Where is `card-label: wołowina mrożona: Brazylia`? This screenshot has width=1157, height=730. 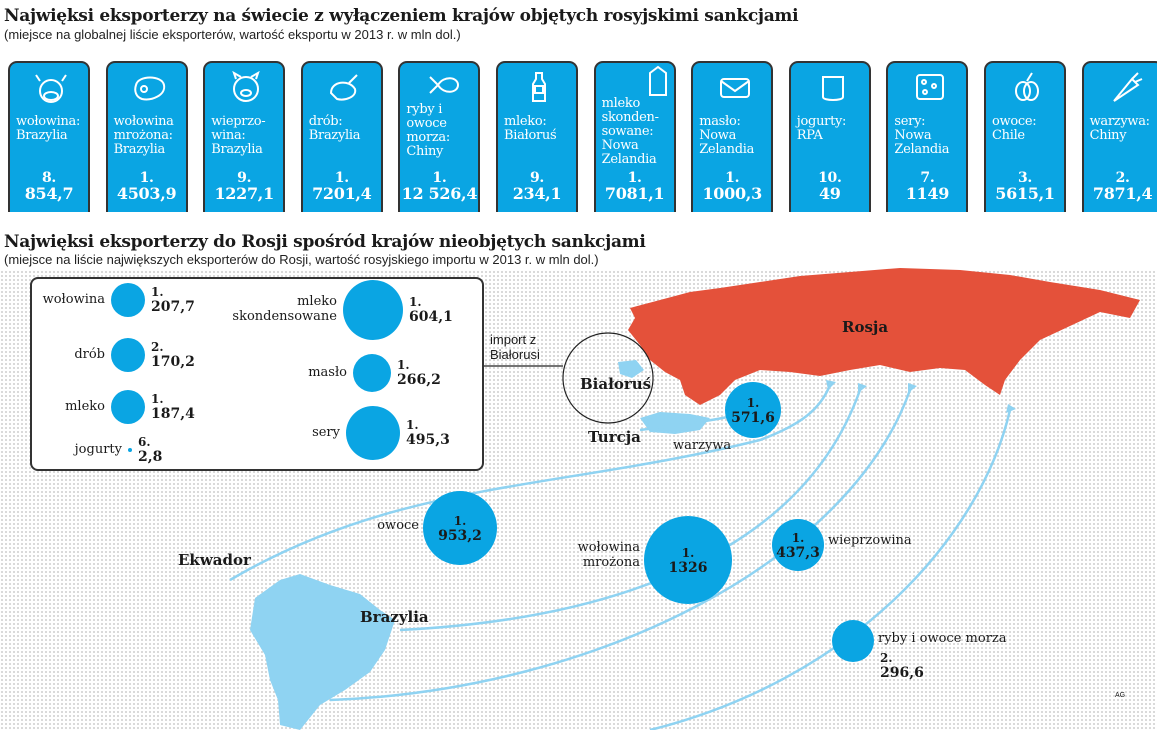
card-label: wołowina mrożona: Brazylia is located at coordinates (143, 135).